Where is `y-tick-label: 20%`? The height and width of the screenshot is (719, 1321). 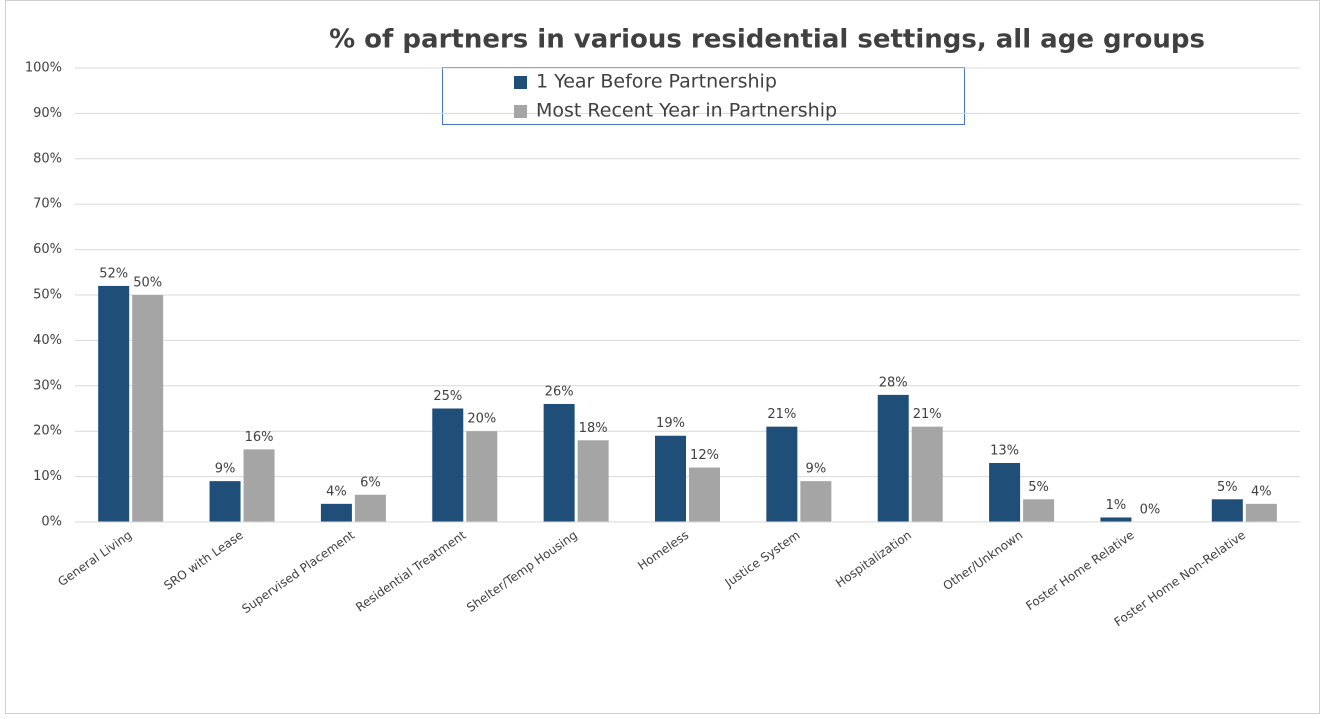
y-tick-label: 20% is located at coordinates (47, 431).